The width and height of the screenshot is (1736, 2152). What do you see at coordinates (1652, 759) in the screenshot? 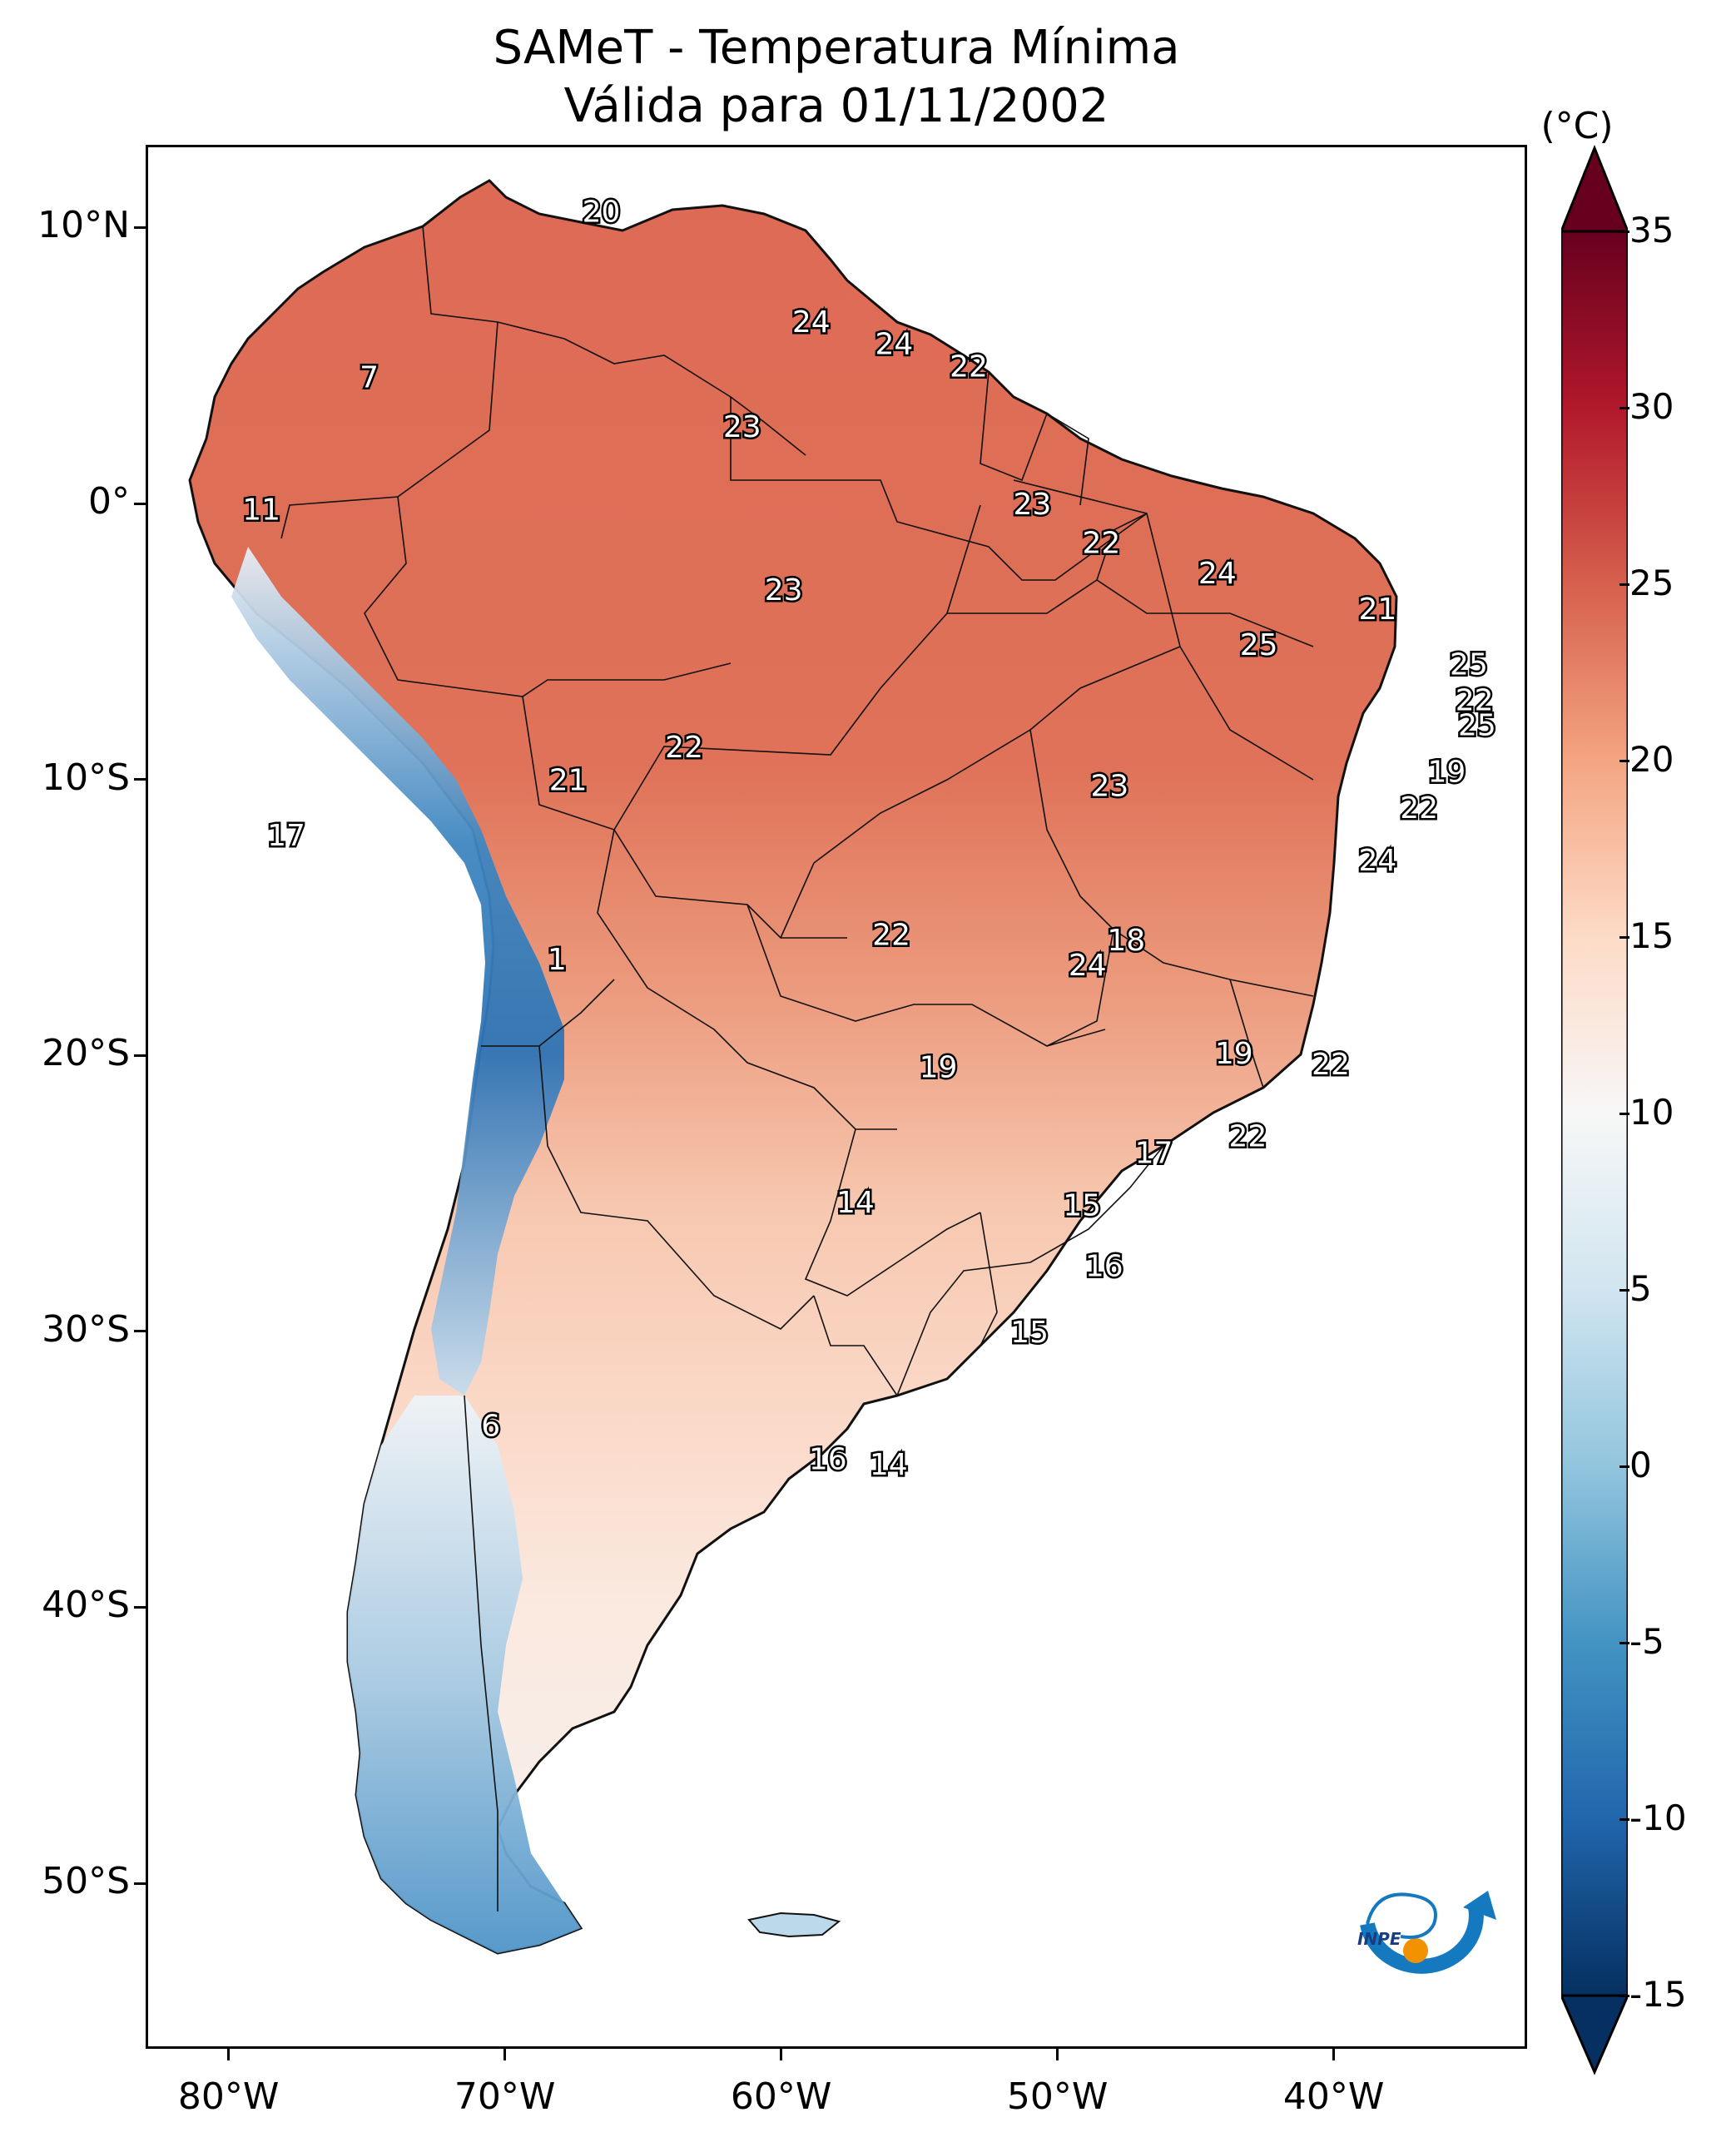
I see `colorbar-tick-label: 20` at bounding box center [1652, 759].